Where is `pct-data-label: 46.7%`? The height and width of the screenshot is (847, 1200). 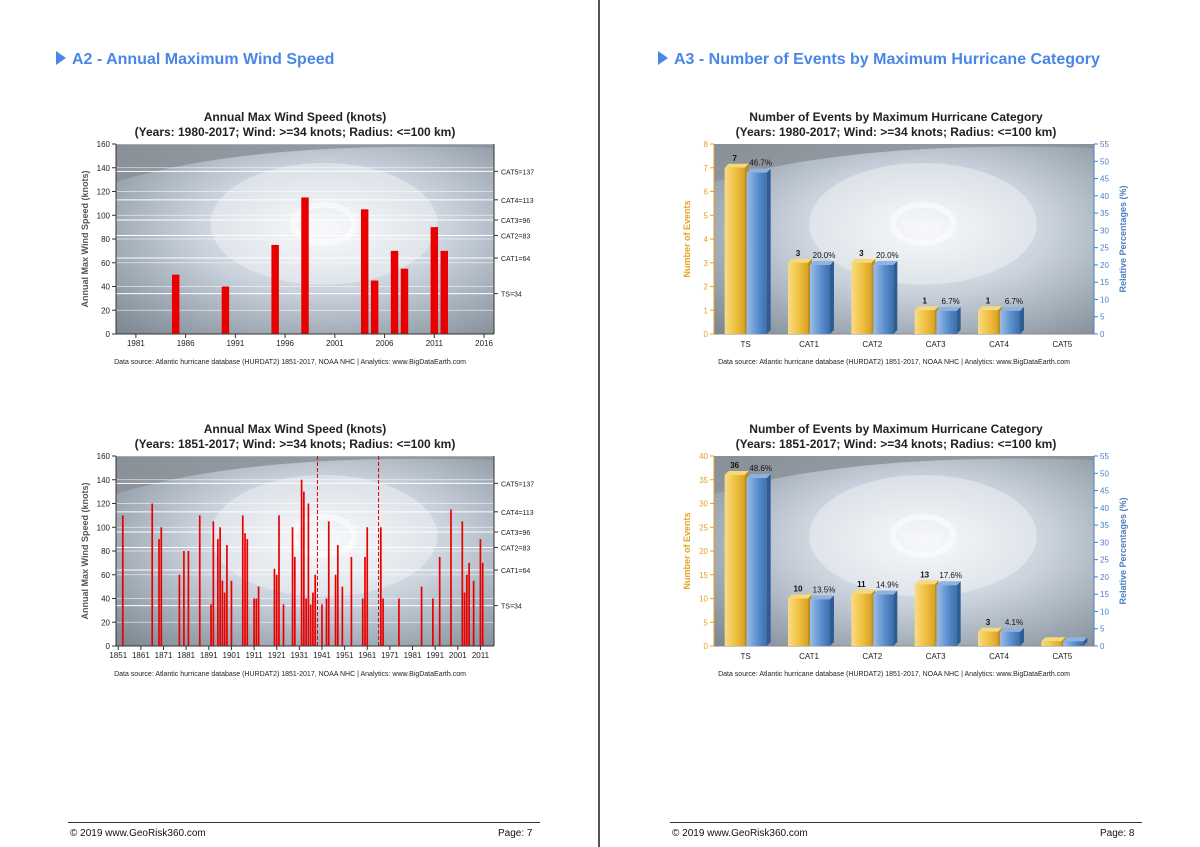
pct-data-label: 46.7% is located at coordinates (760, 163).